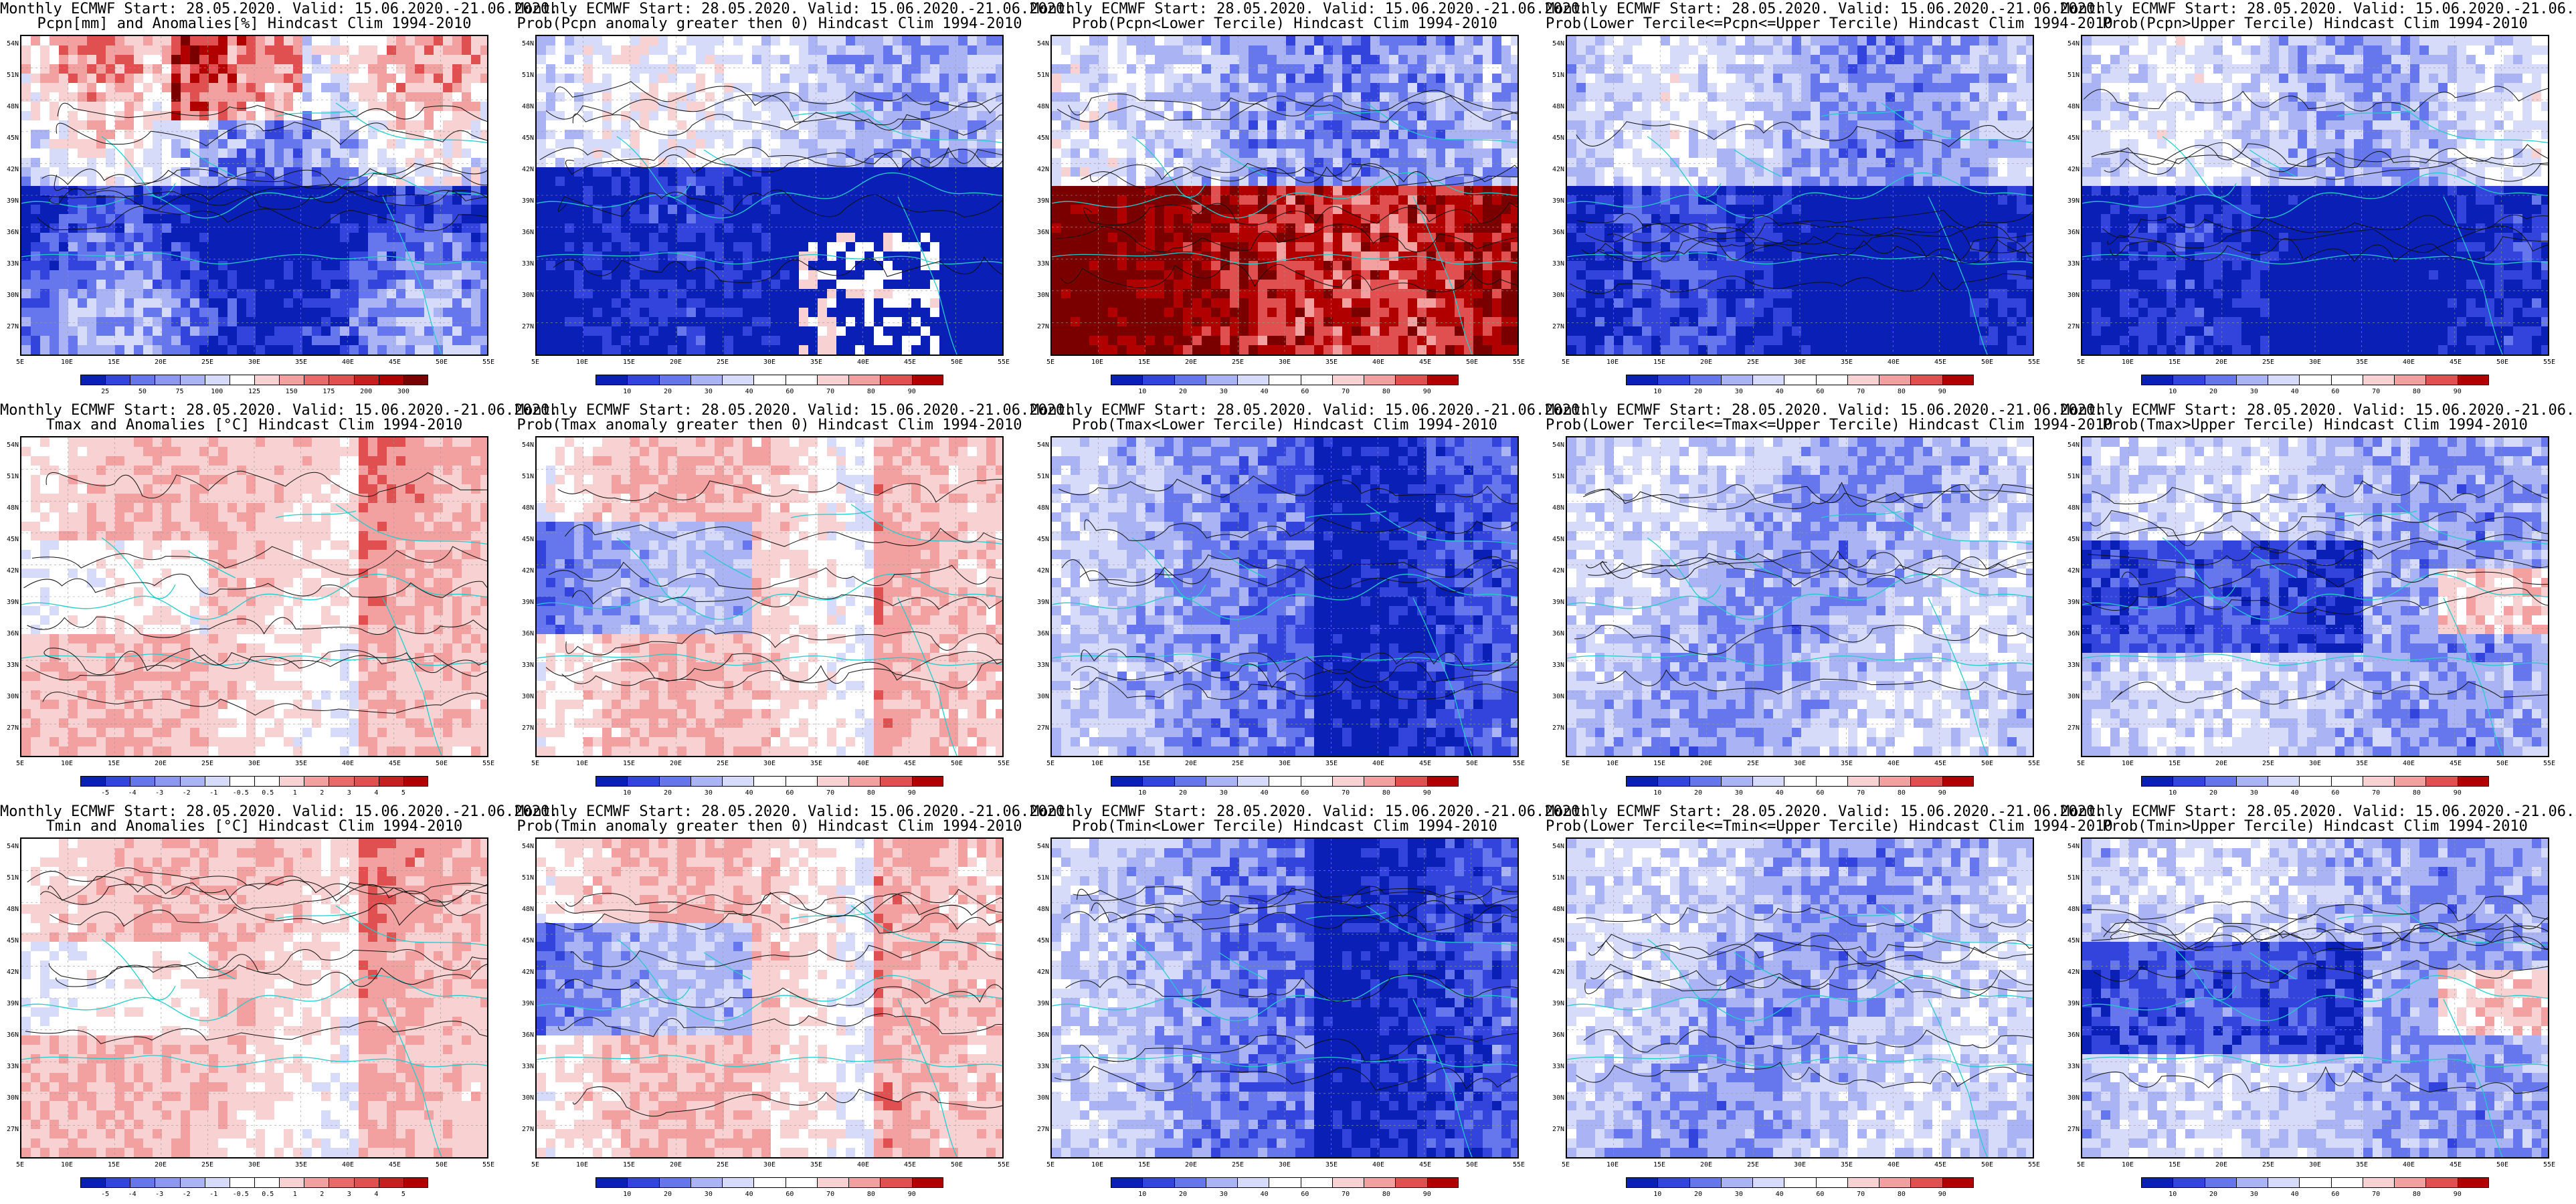 This screenshot has width=2576, height=1204. What do you see at coordinates (526, 940) in the screenshot?
I see `latitude-label: 45N` at bounding box center [526, 940].